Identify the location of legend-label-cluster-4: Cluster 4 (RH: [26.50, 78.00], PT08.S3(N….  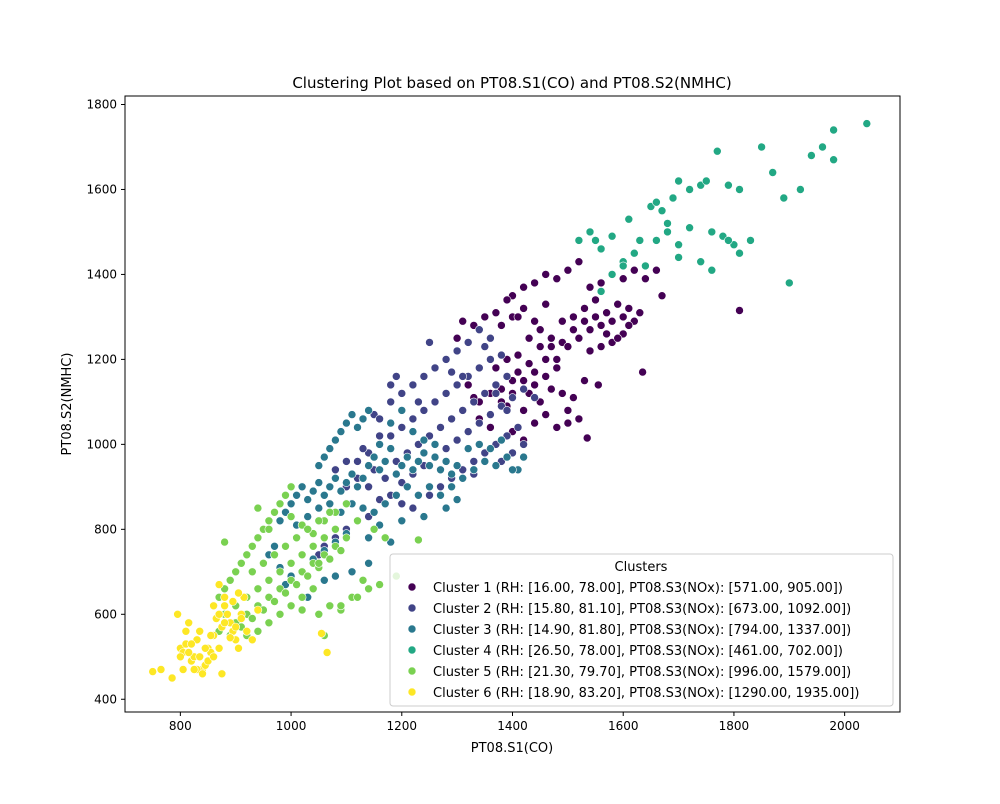
(638, 651).